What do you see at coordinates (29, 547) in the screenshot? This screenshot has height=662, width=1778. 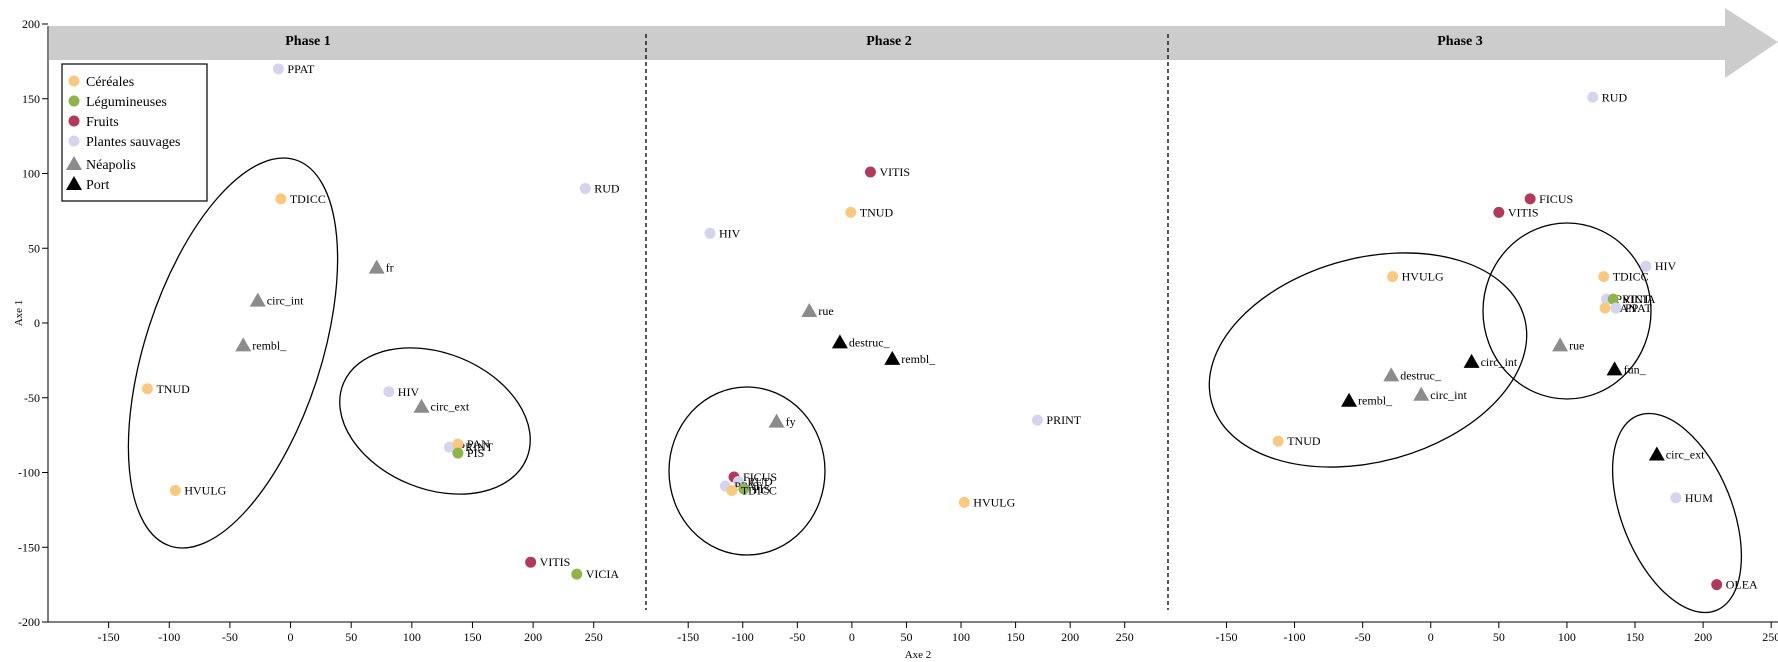 I see `y-tick-label: -150` at bounding box center [29, 547].